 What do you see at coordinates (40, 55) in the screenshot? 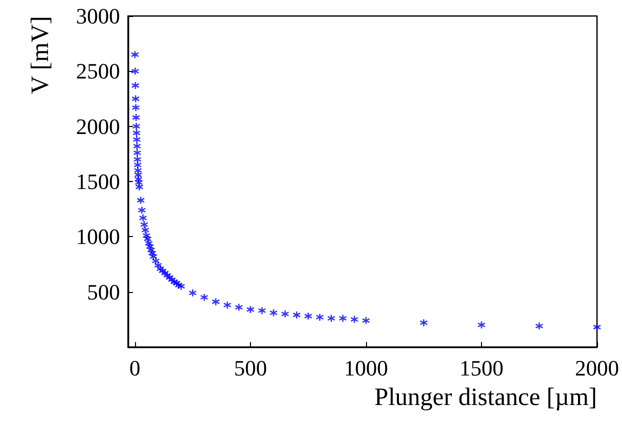
I see `y-axis-title: V [mV]` at bounding box center [40, 55].